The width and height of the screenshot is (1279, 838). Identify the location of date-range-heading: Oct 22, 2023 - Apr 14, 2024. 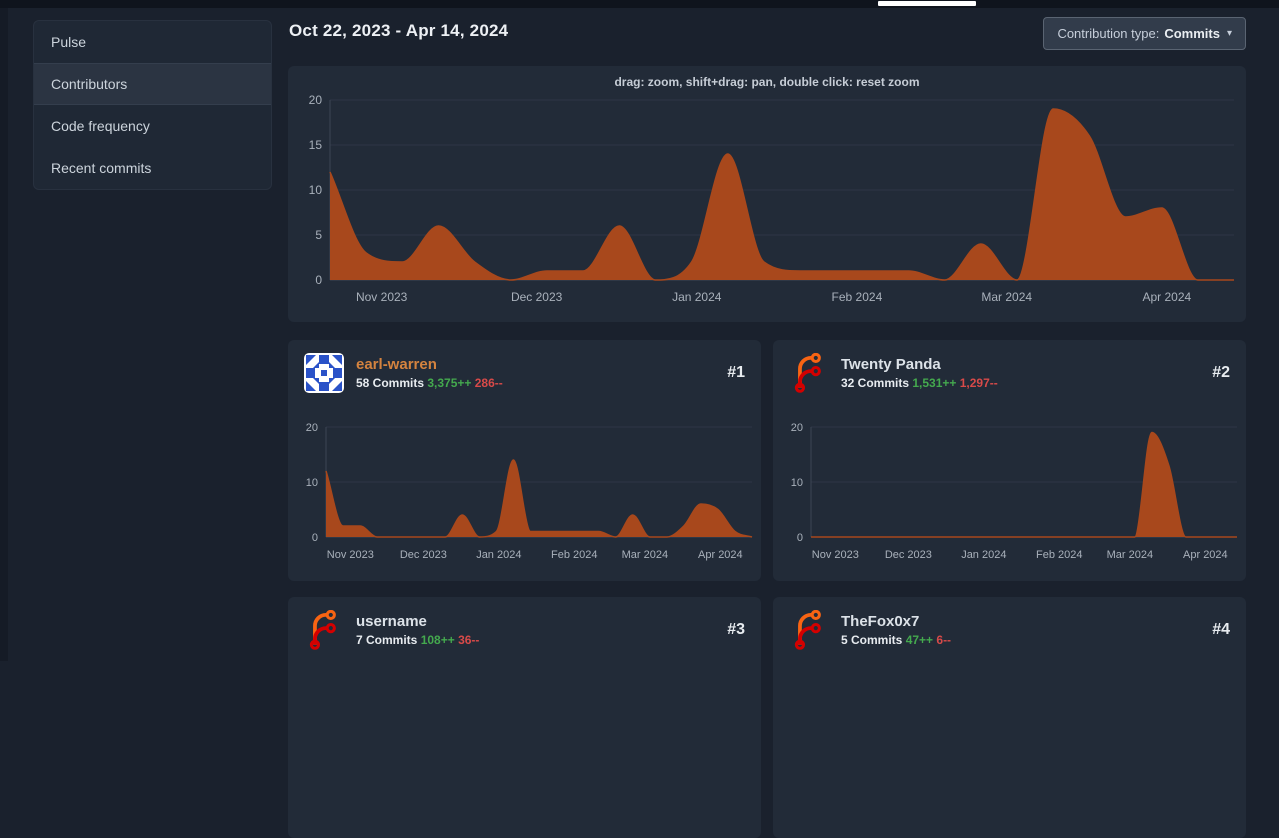
(399, 30).